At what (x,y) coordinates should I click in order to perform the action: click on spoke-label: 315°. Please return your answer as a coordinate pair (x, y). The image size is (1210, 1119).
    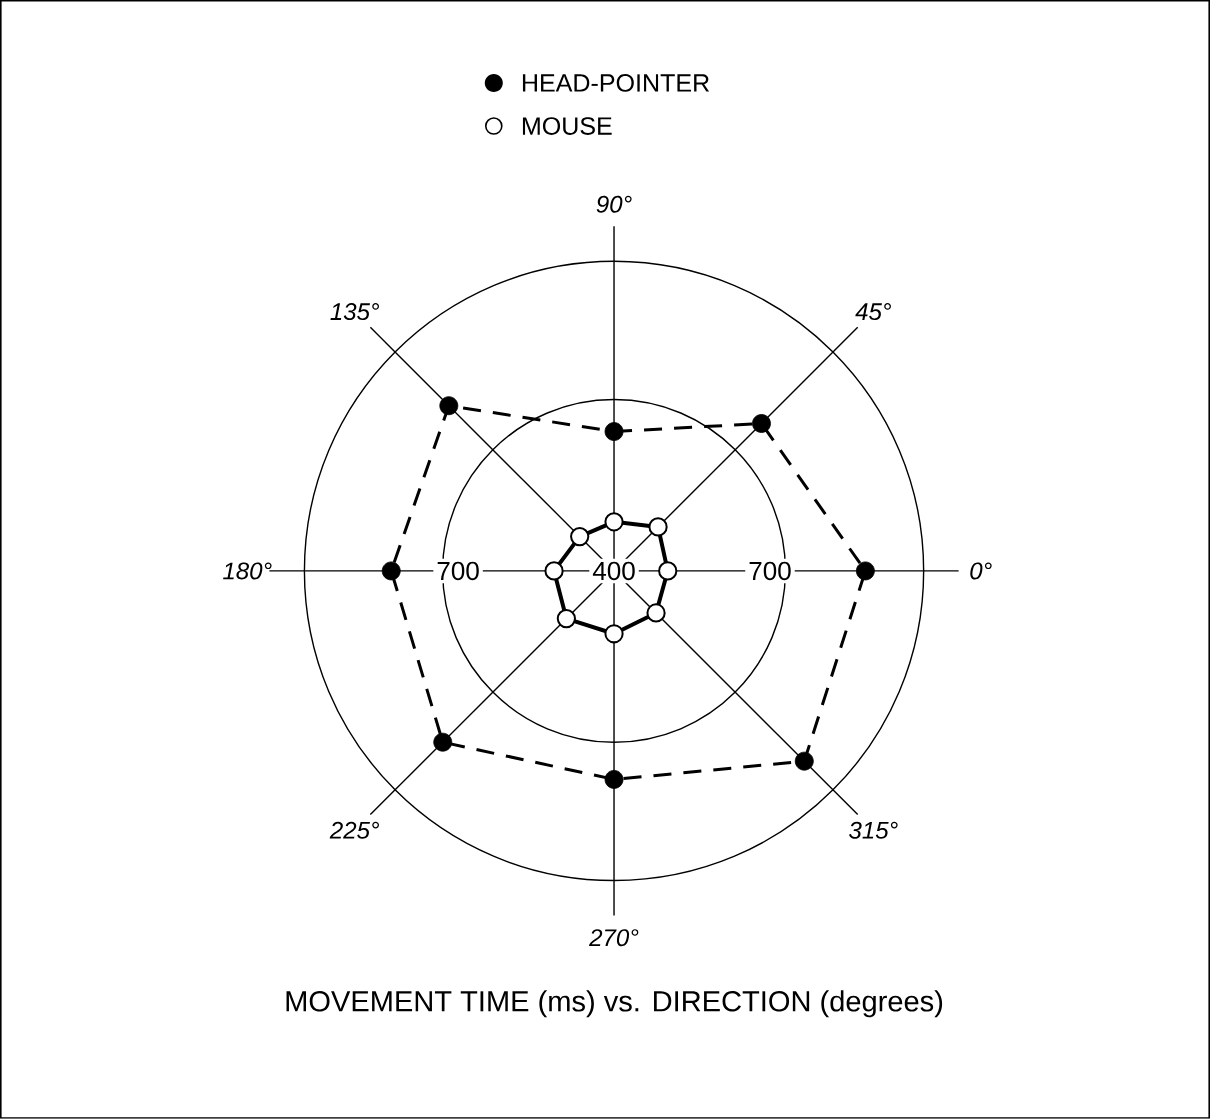
    Looking at the image, I should click on (873, 830).